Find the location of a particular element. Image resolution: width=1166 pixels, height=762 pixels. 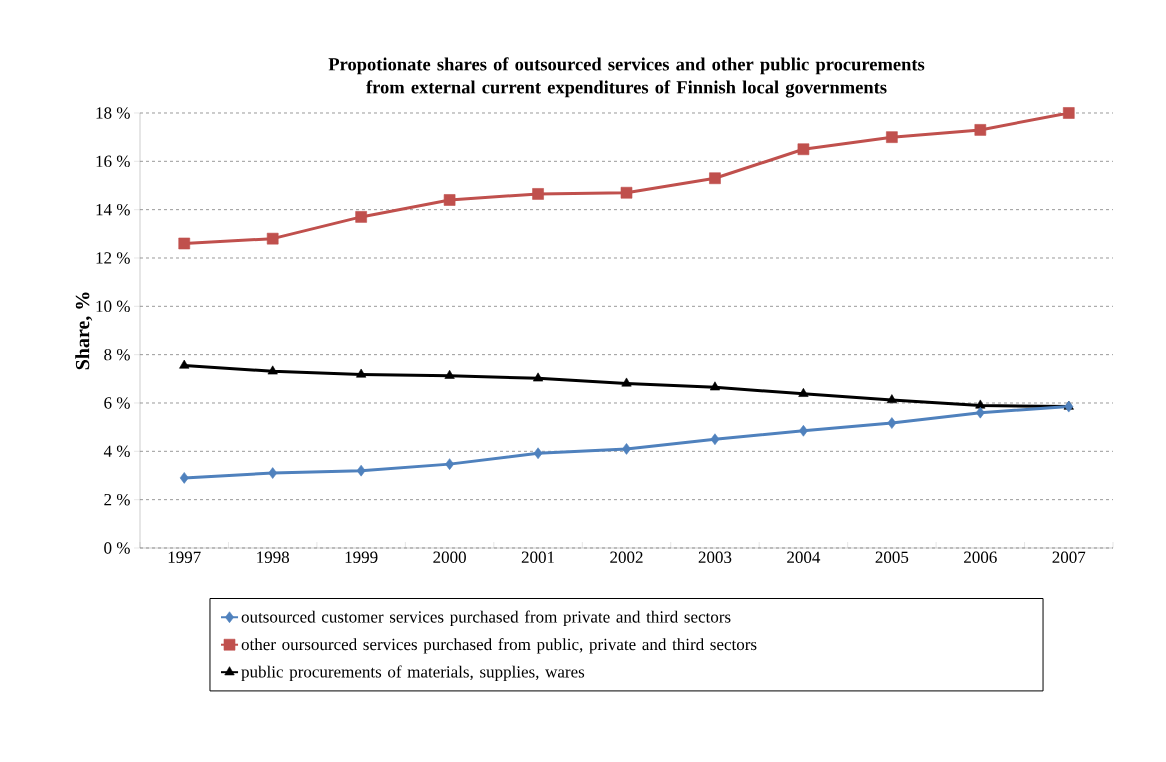

y-tick-label: 2 % is located at coordinates (117, 499).